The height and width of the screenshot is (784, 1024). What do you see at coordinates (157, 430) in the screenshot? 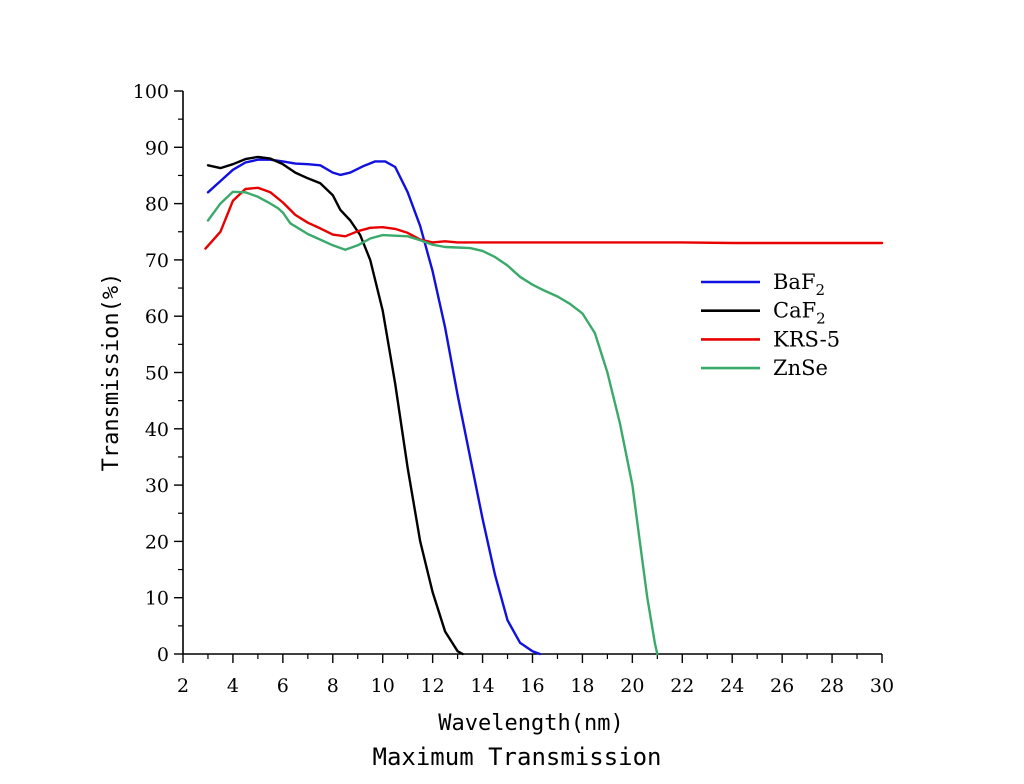
I see `y-tick-label: 40` at bounding box center [157, 430].